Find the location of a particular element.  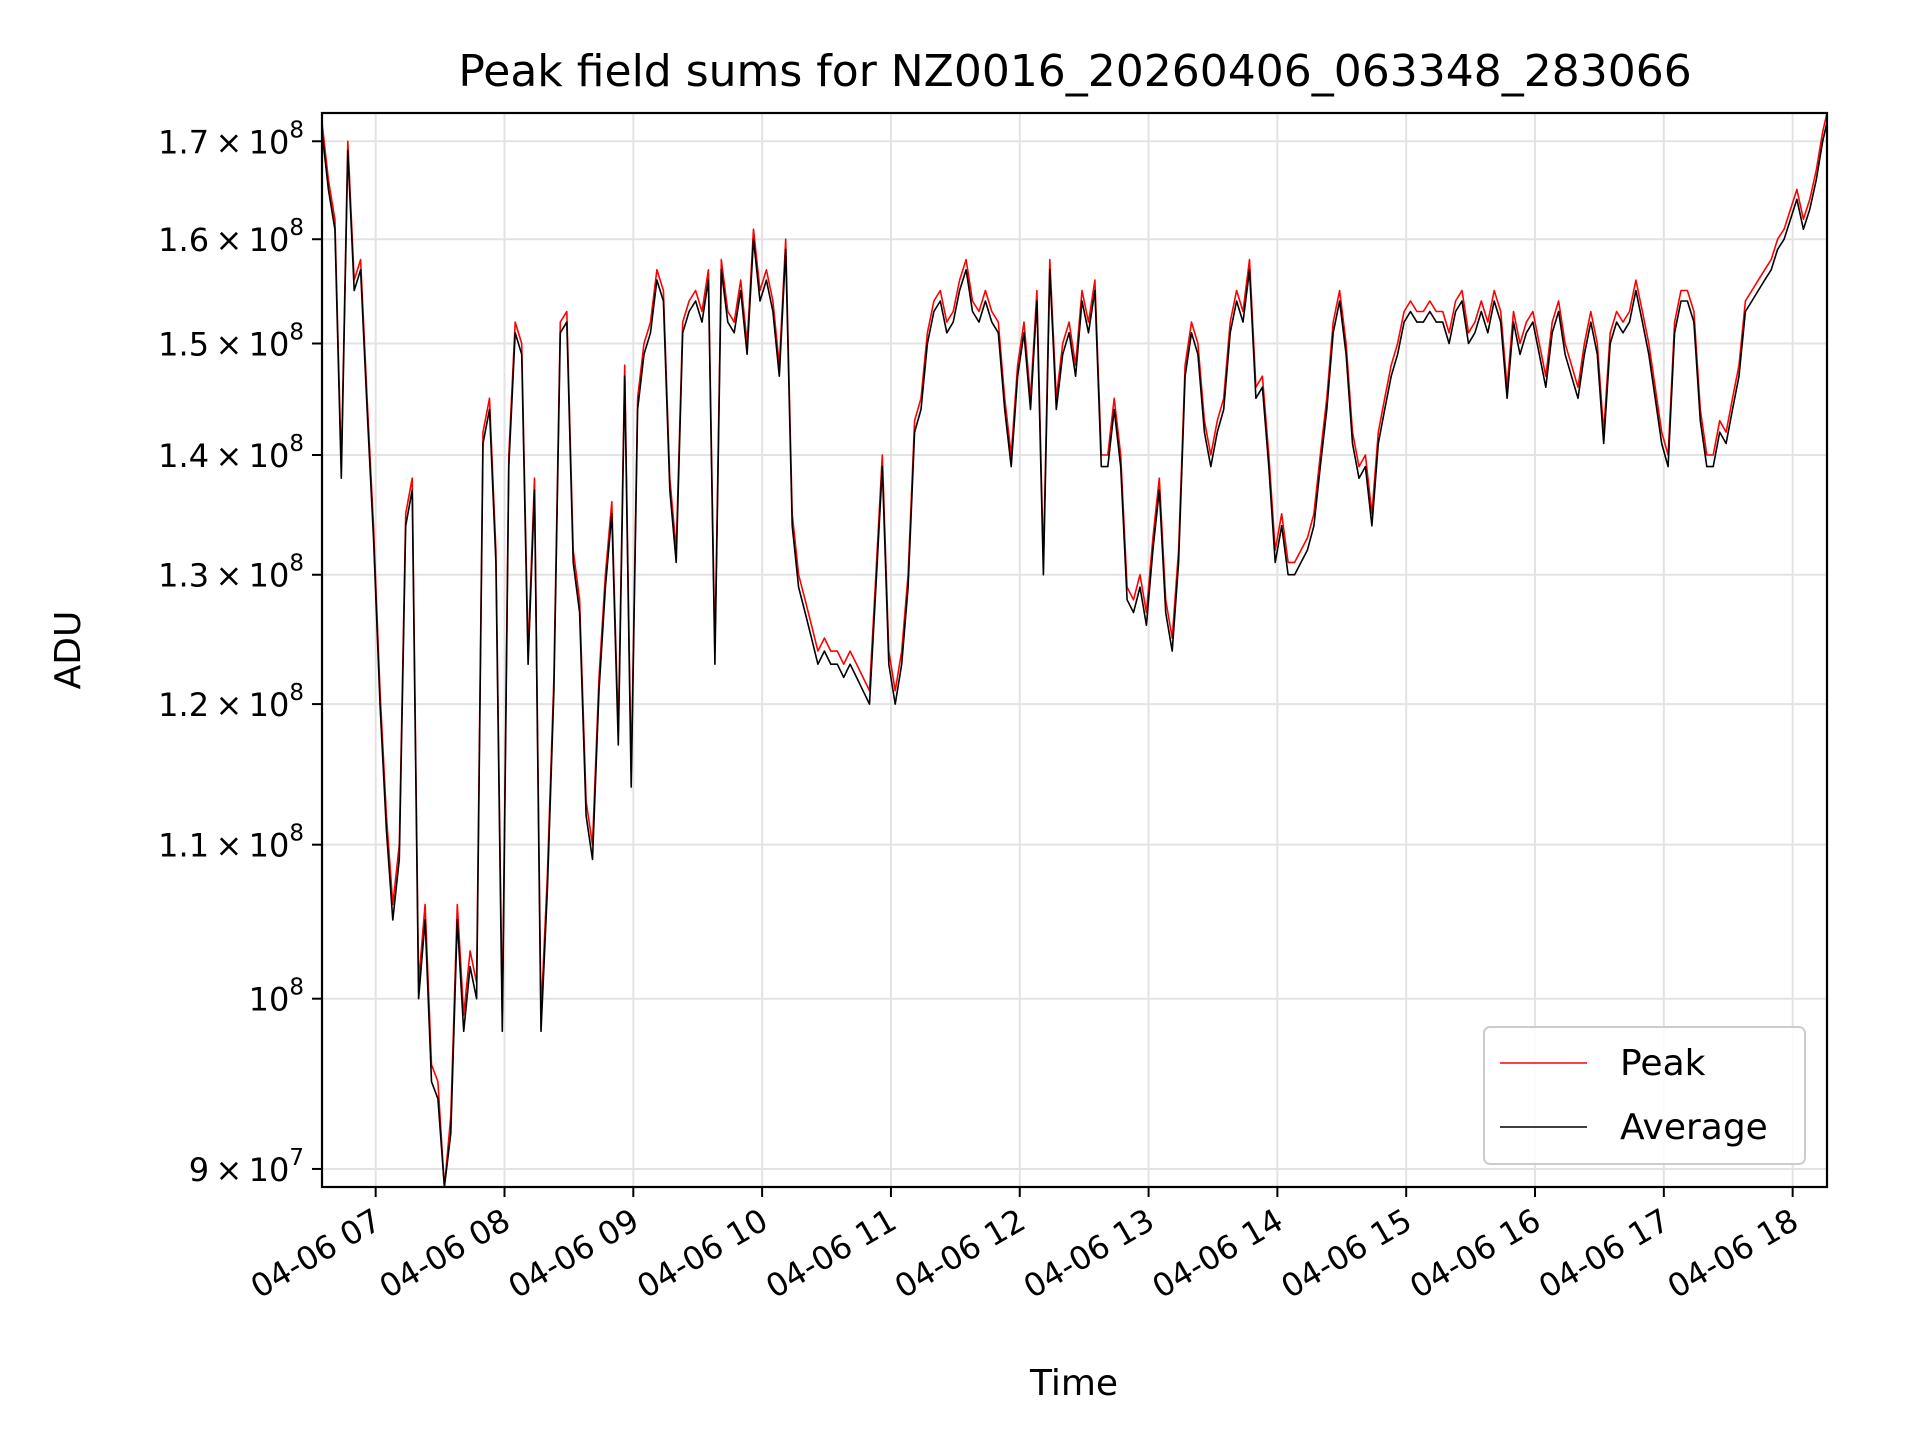

legend: Peak Average is located at coordinates (1644, 1095).